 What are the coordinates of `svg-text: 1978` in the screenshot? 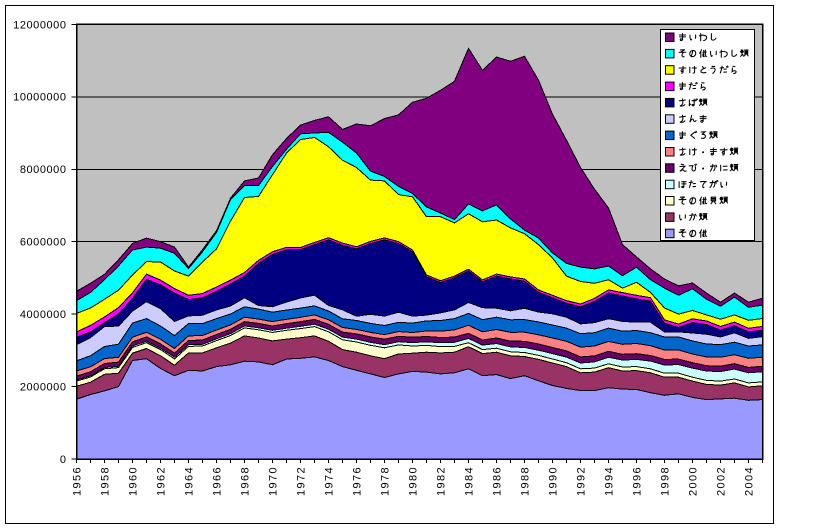 It's located at (385, 481).